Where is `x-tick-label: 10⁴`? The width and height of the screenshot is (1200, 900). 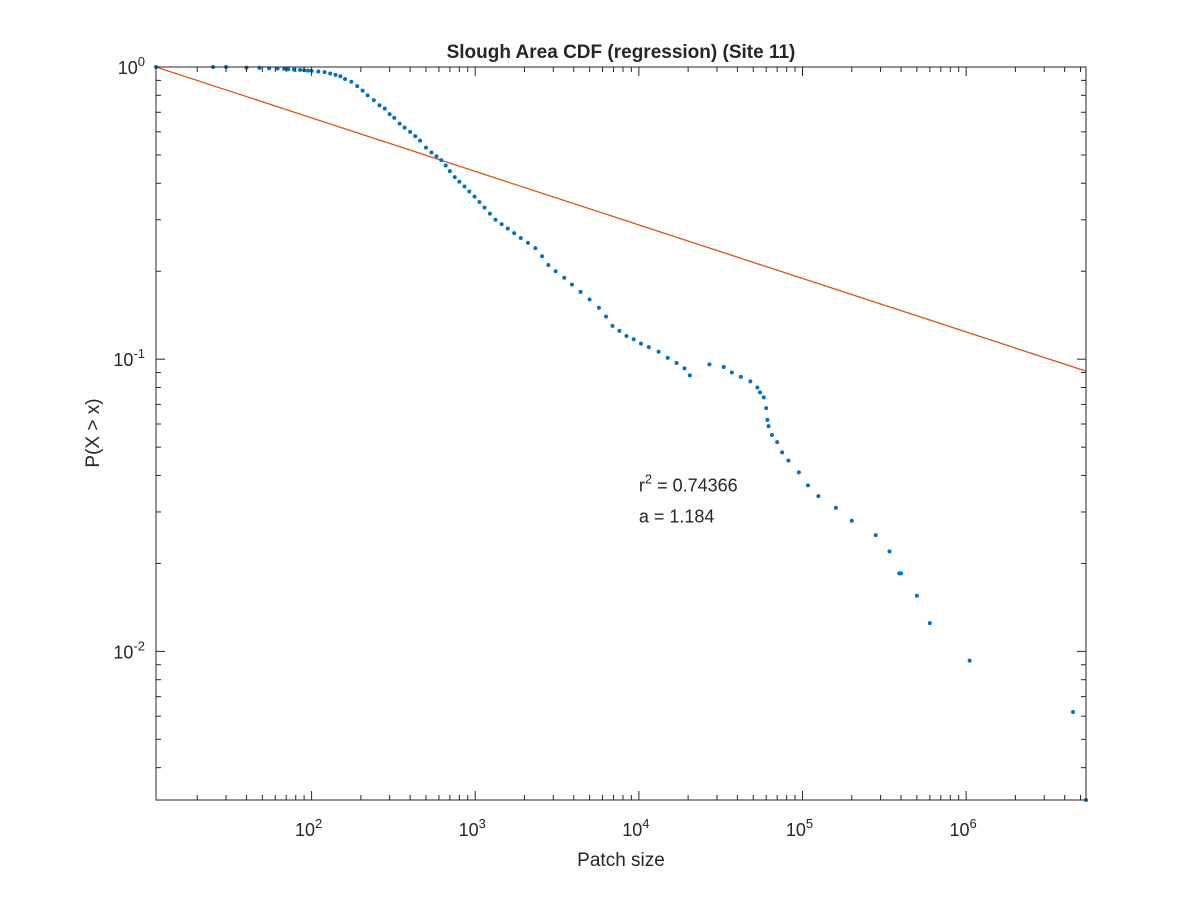 x-tick-label: 10⁴ is located at coordinates (635, 828).